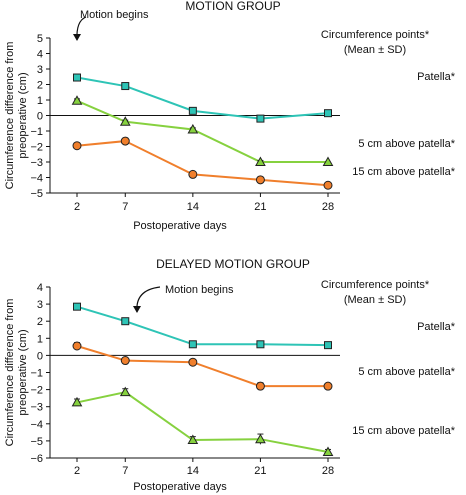  I want to click on y-tick-label: −3, so click(36, 408).